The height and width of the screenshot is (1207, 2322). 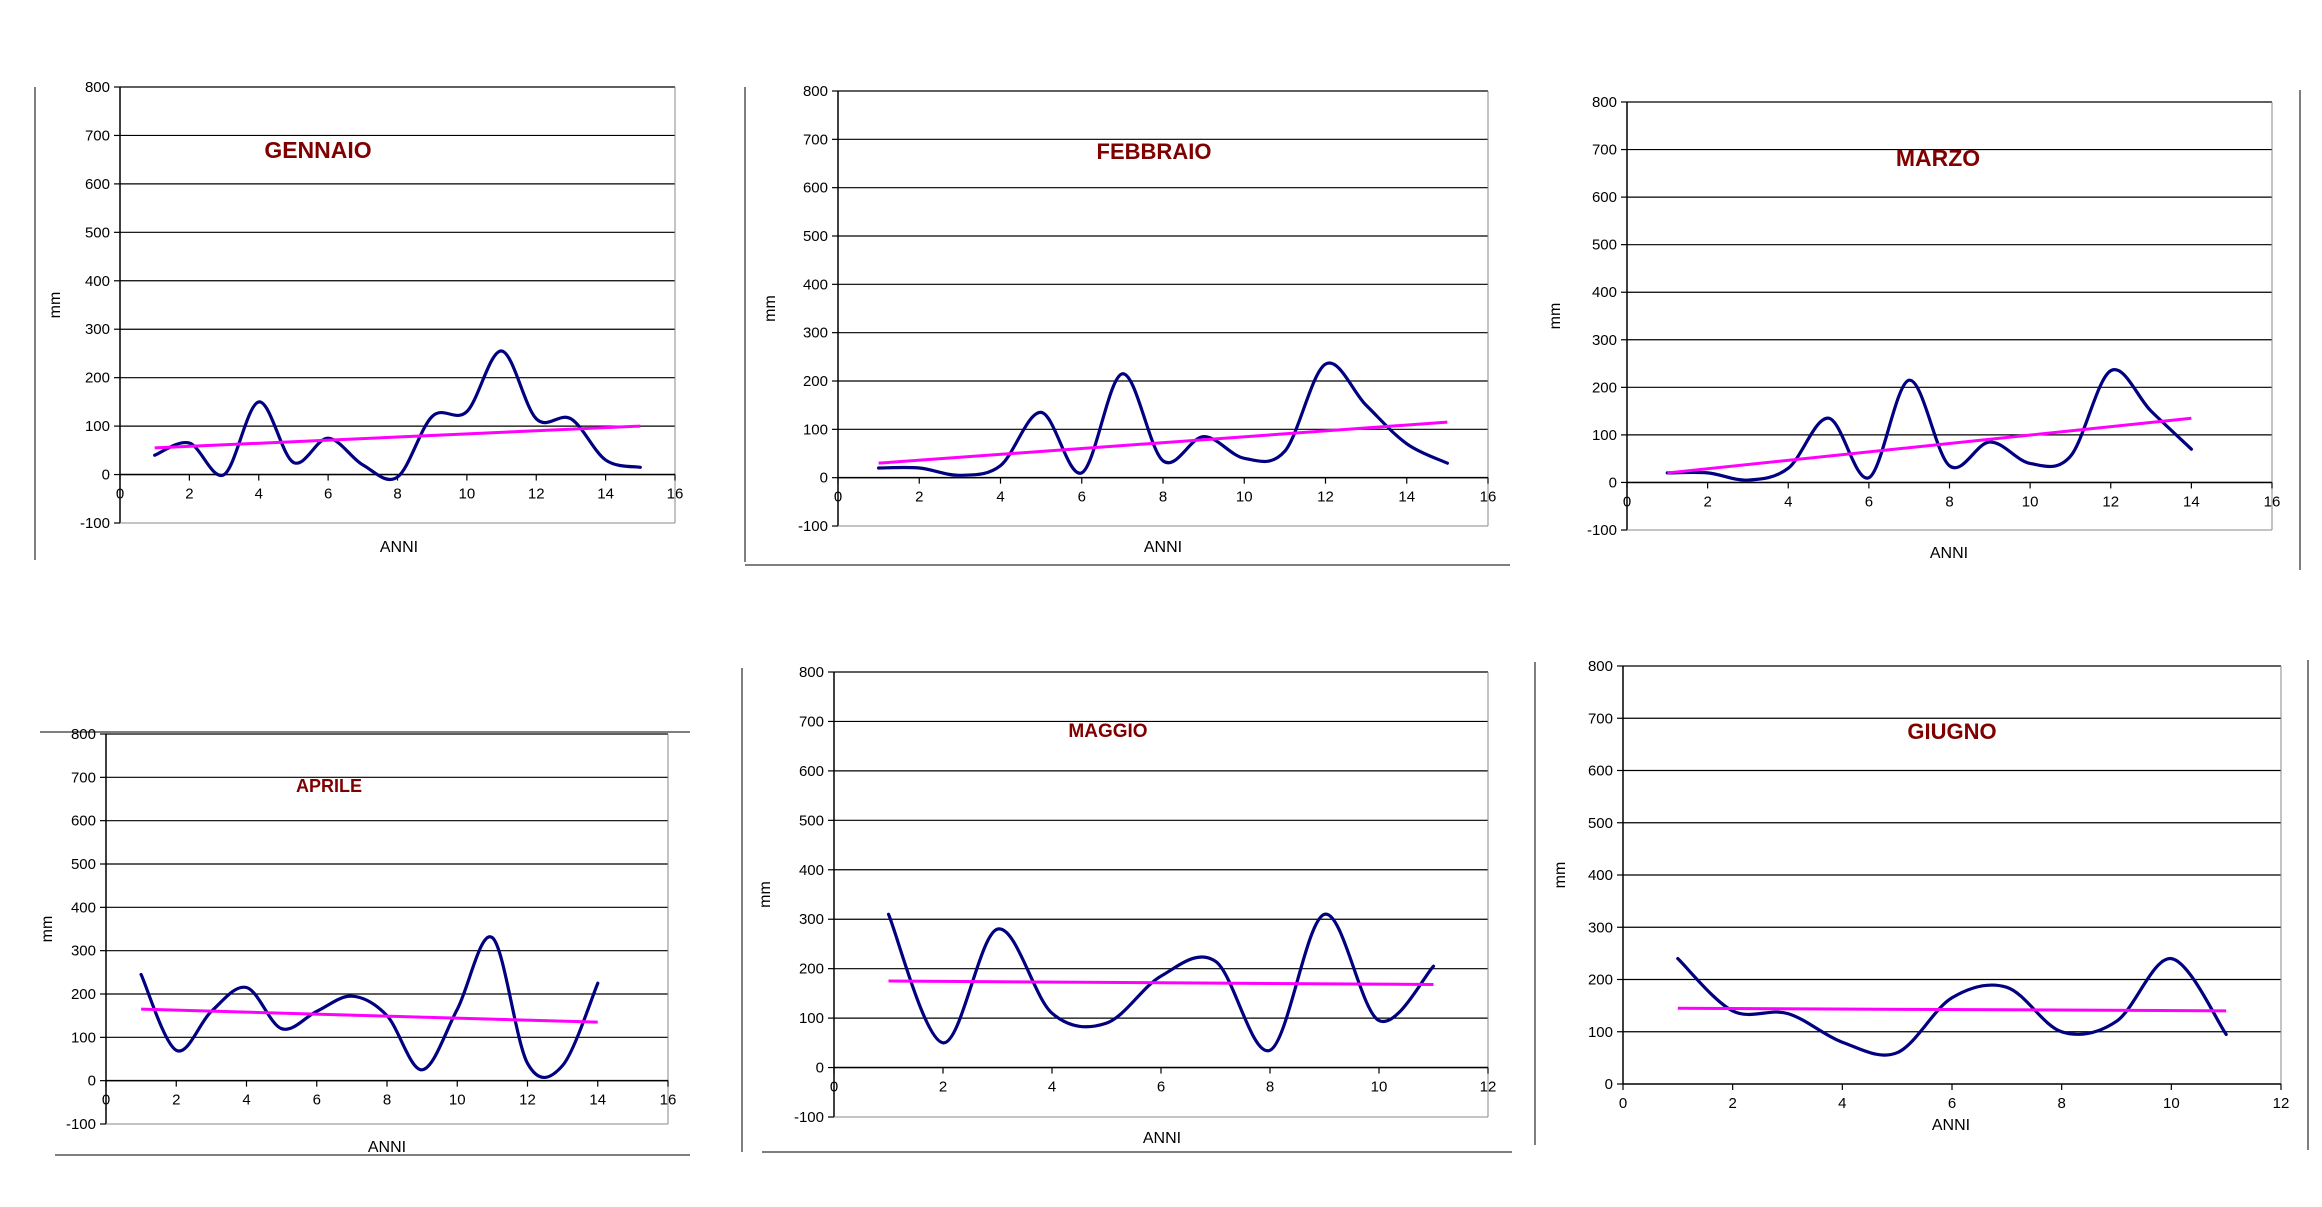 What do you see at coordinates (317, 150) in the screenshot?
I see `chart-title: GENNAIO` at bounding box center [317, 150].